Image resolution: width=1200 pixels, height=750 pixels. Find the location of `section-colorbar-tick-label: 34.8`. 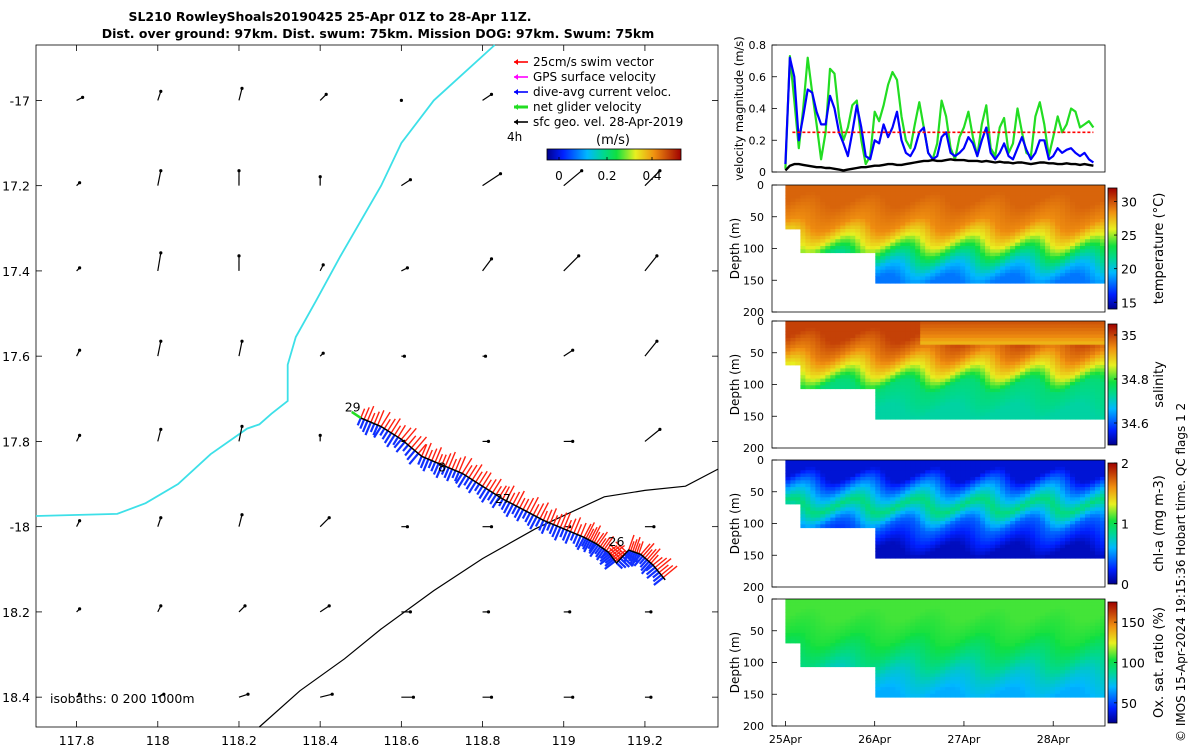

section-colorbar-tick-label: 34.8 is located at coordinates (1135, 379).